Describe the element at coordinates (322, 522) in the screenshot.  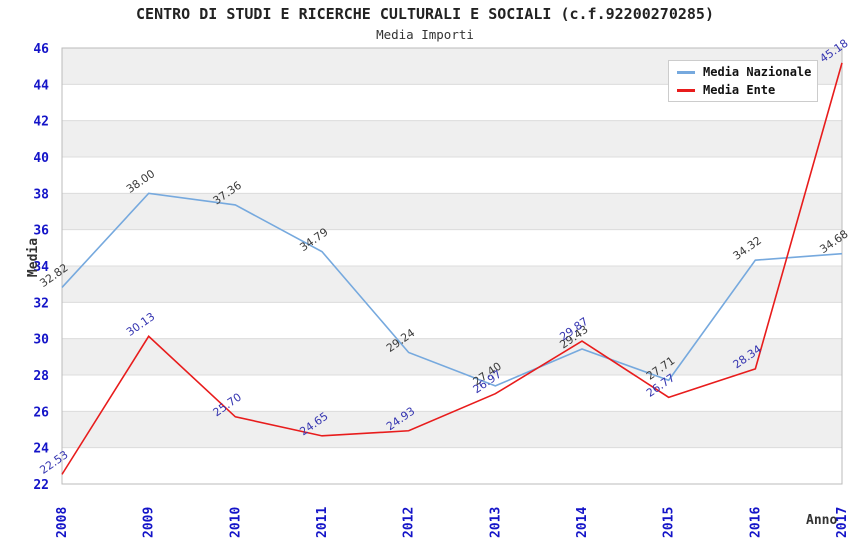
I see `x-tick-label: 2011` at that location.